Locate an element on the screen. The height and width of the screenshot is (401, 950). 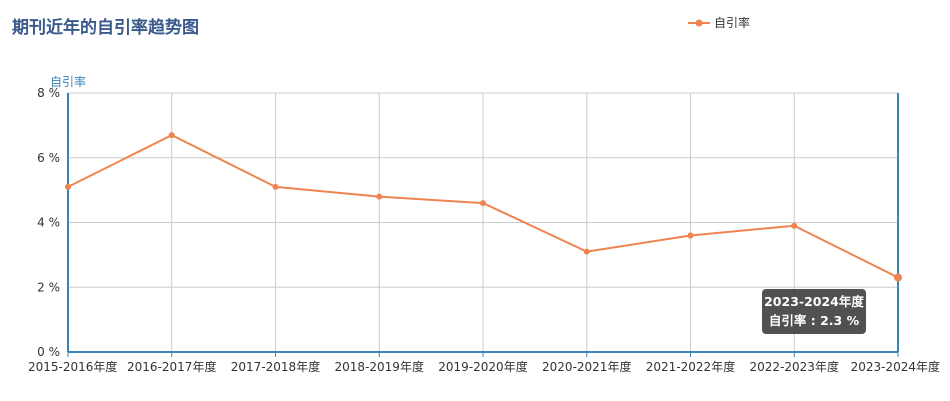
y-tick-label: 0 % is located at coordinates (48, 352).